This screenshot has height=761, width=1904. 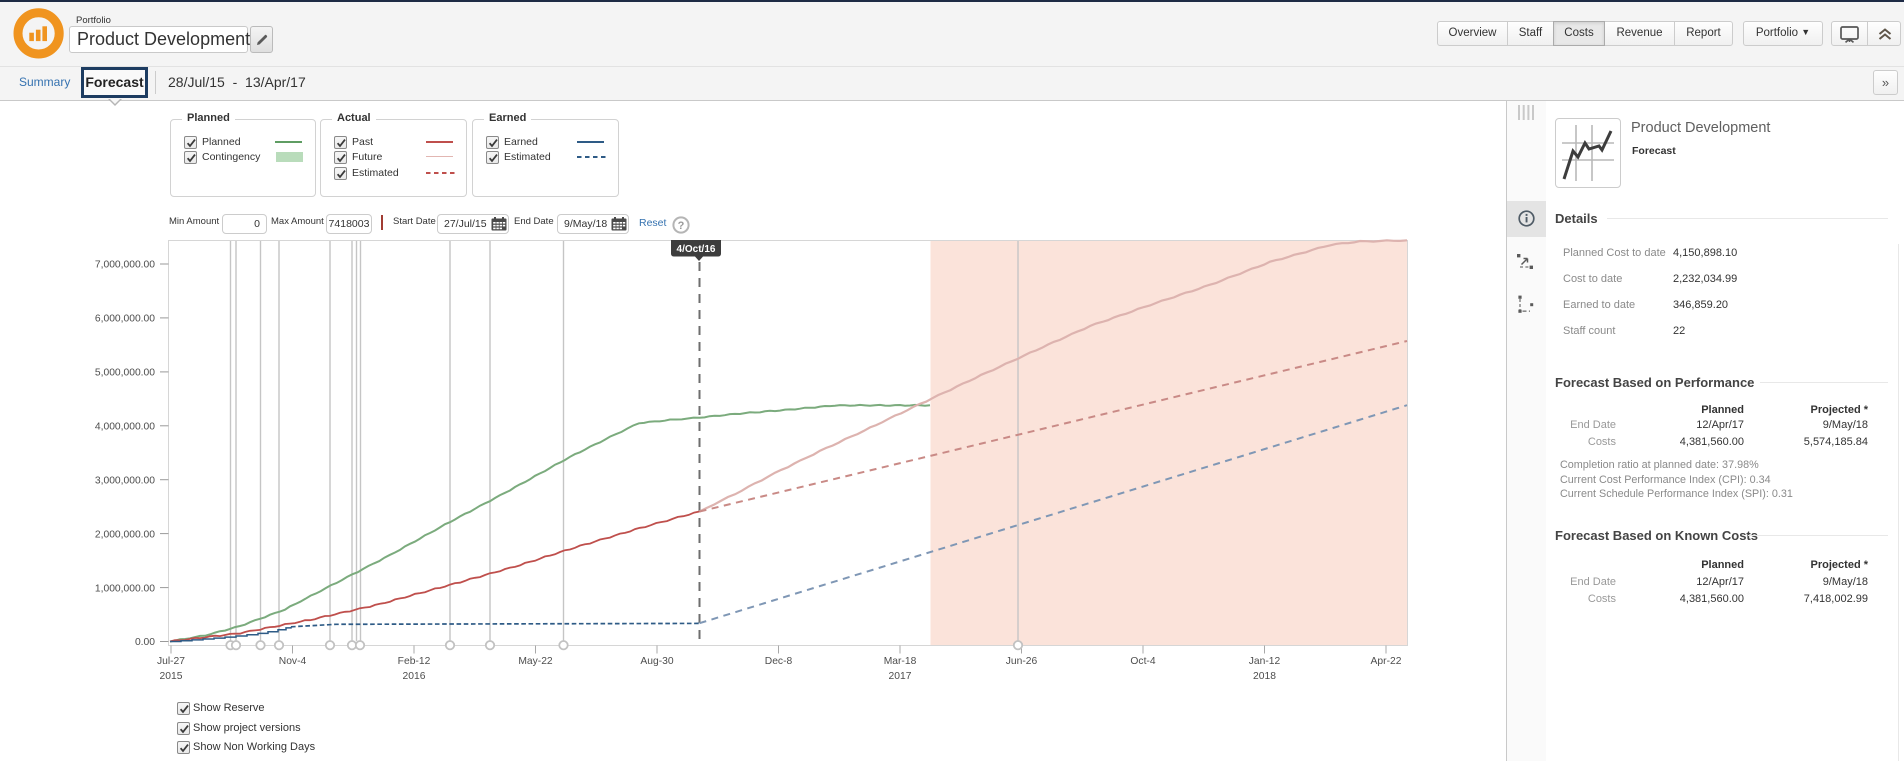 I want to click on svg-text: 2018, so click(x=1264, y=676).